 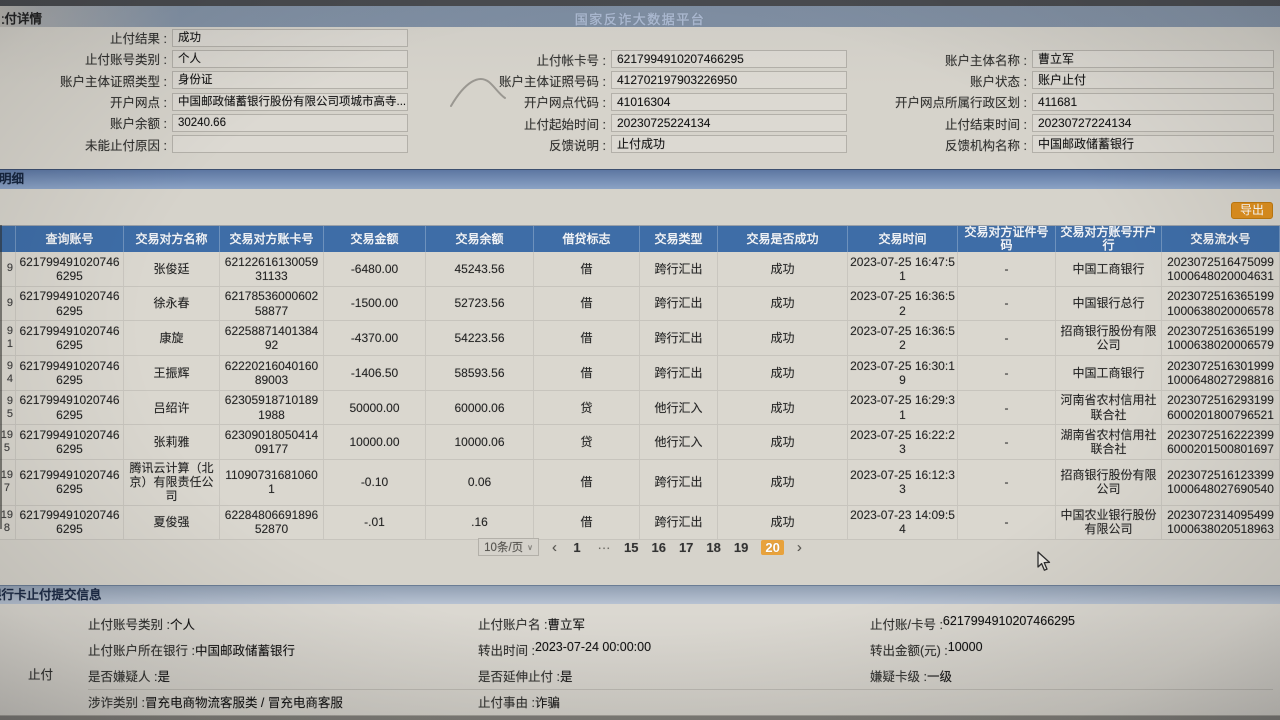 I want to click on form-row: 止付结果 : 成功, so click(x=204, y=37).